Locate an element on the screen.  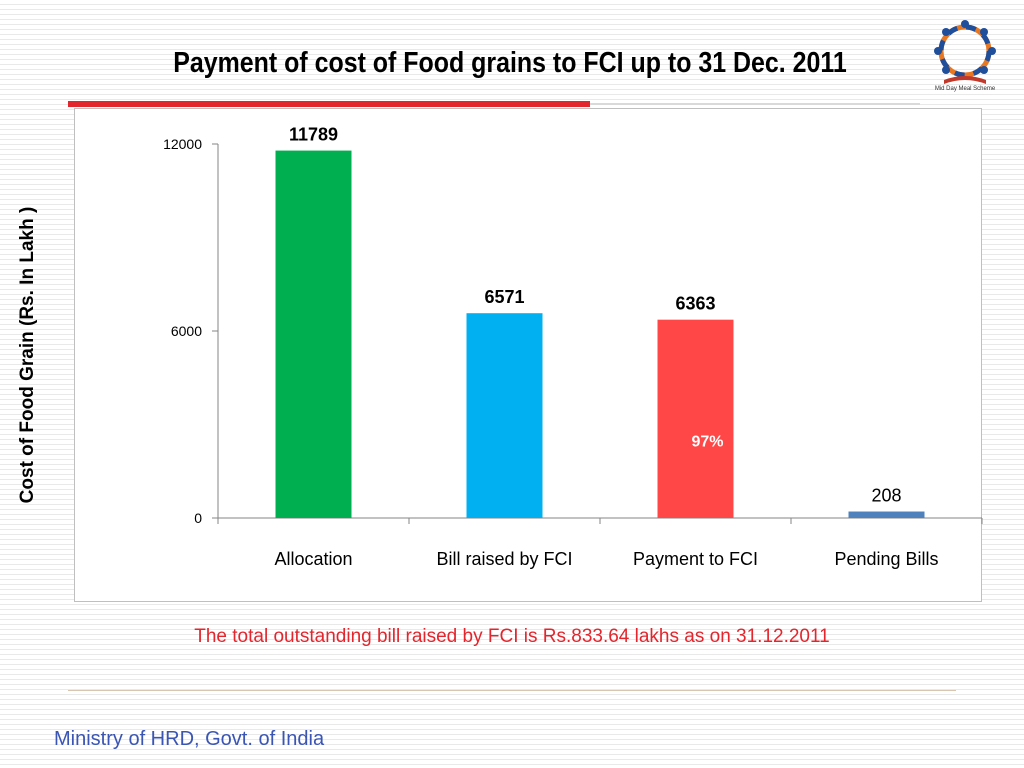
bar-value-label-3: 208 is located at coordinates (886, 496).